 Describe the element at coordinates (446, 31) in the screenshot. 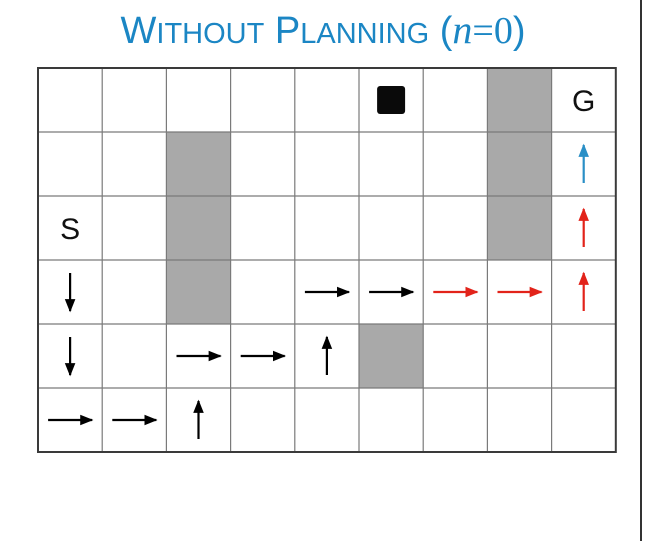

I see `title-paren-open: (` at that location.